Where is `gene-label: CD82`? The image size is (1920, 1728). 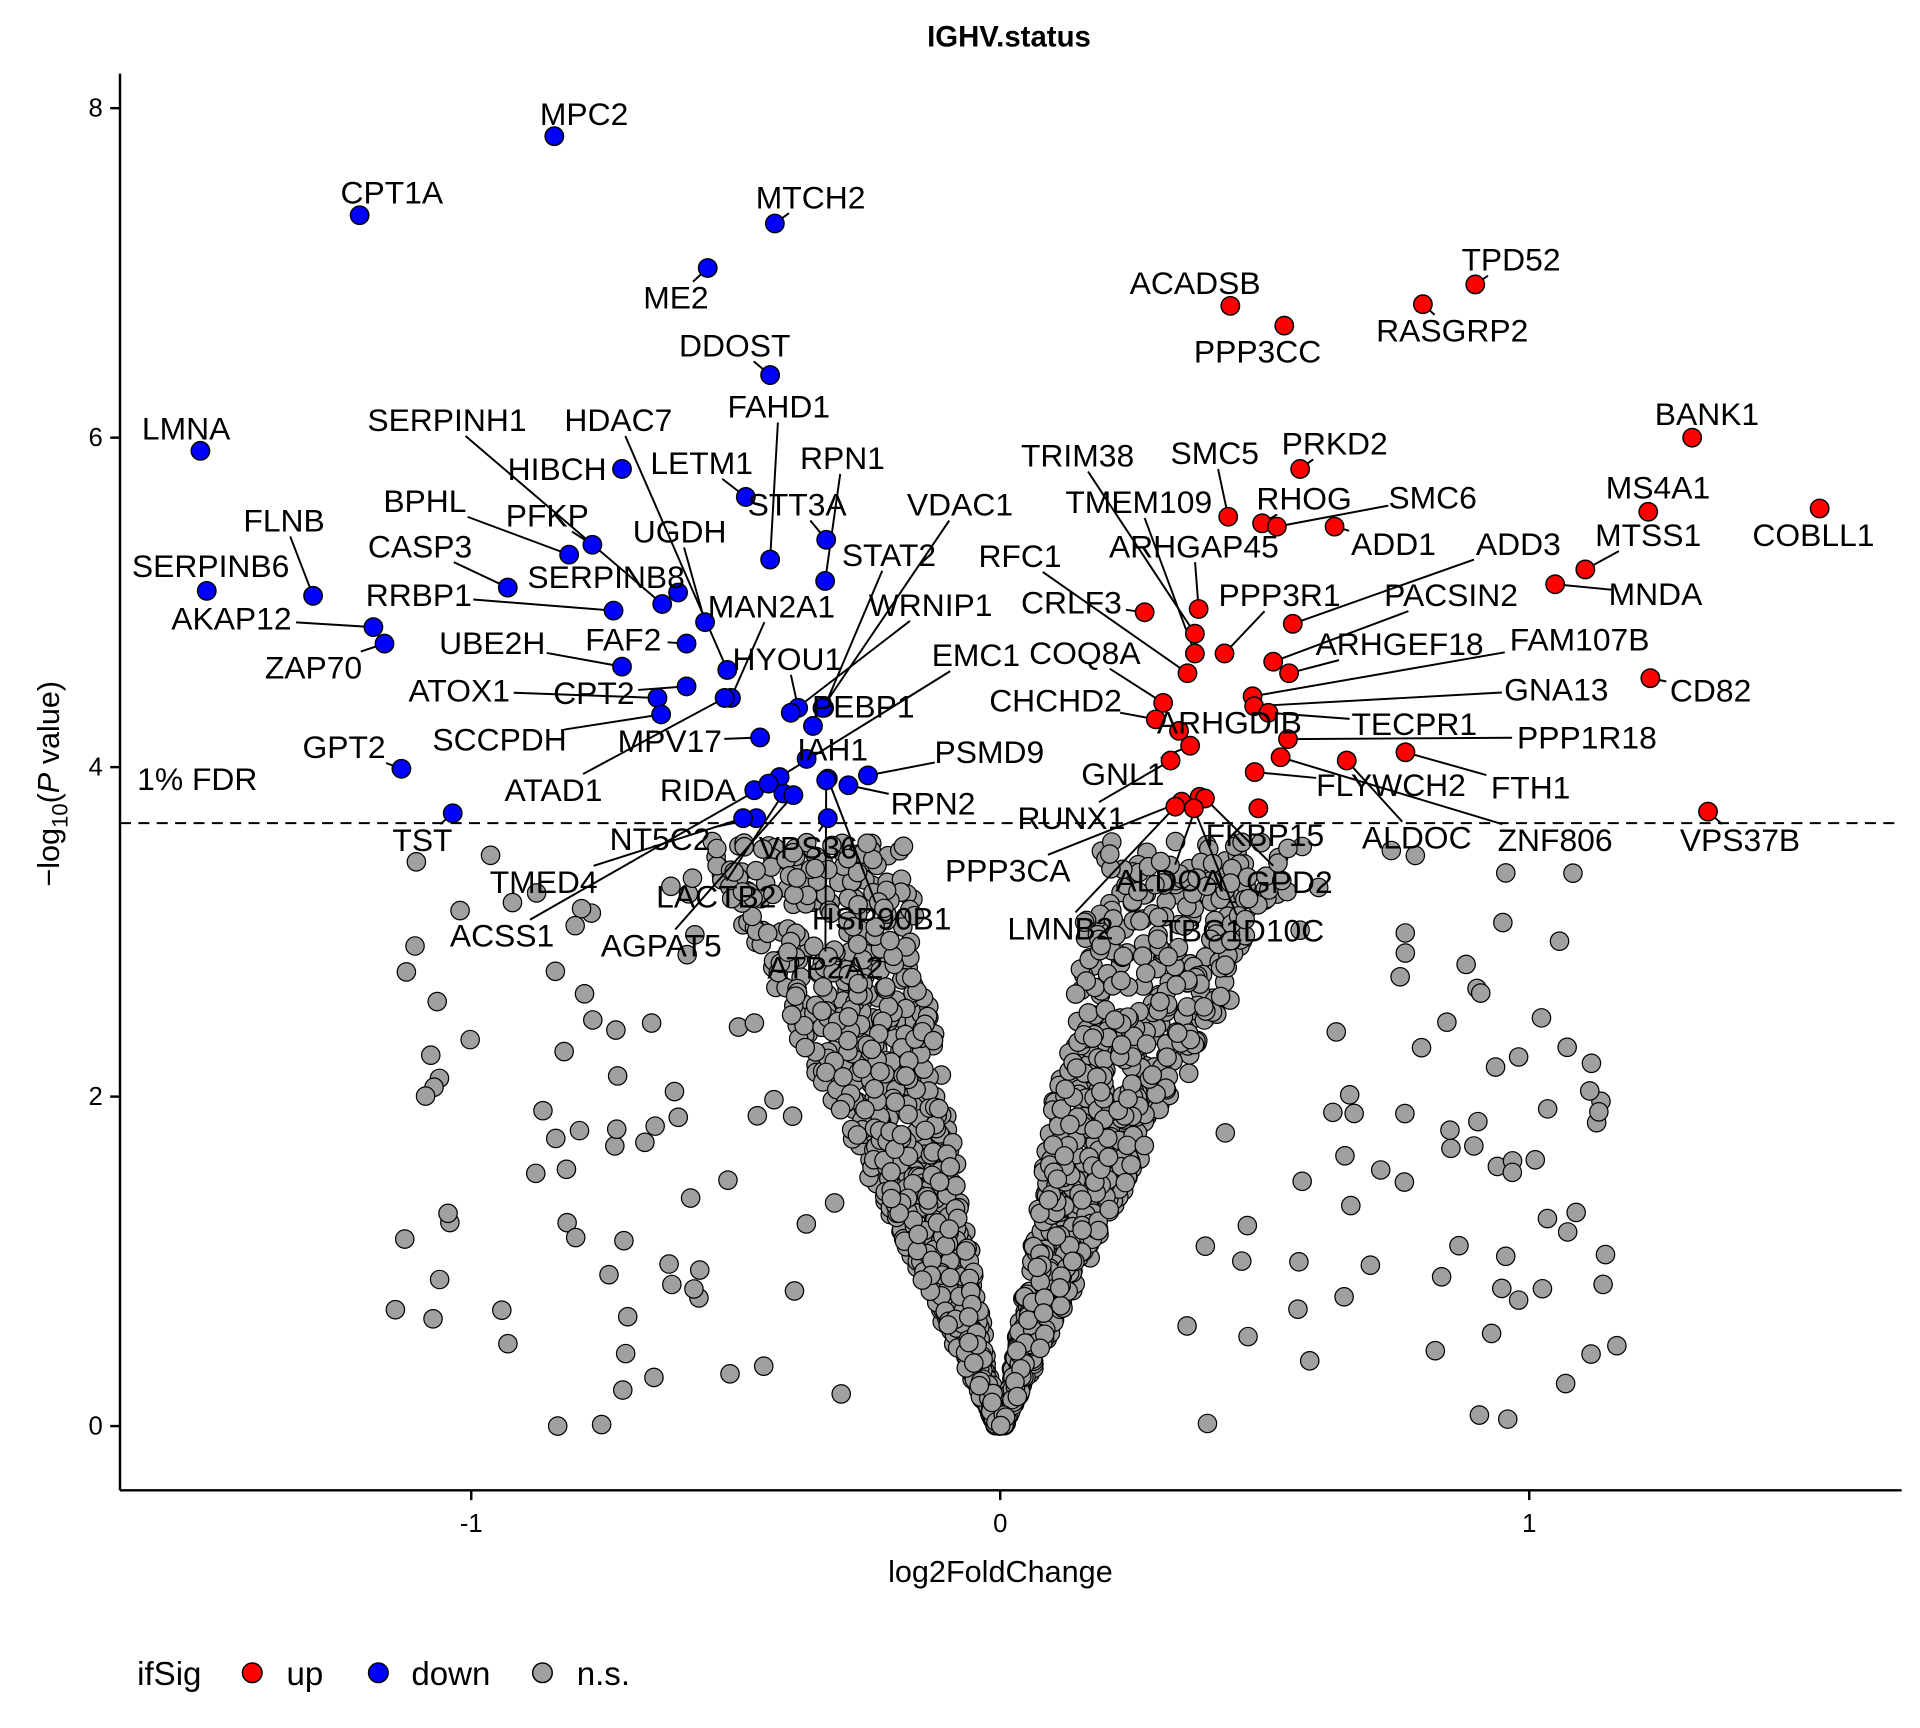
gene-label: CD82 is located at coordinates (1710, 691).